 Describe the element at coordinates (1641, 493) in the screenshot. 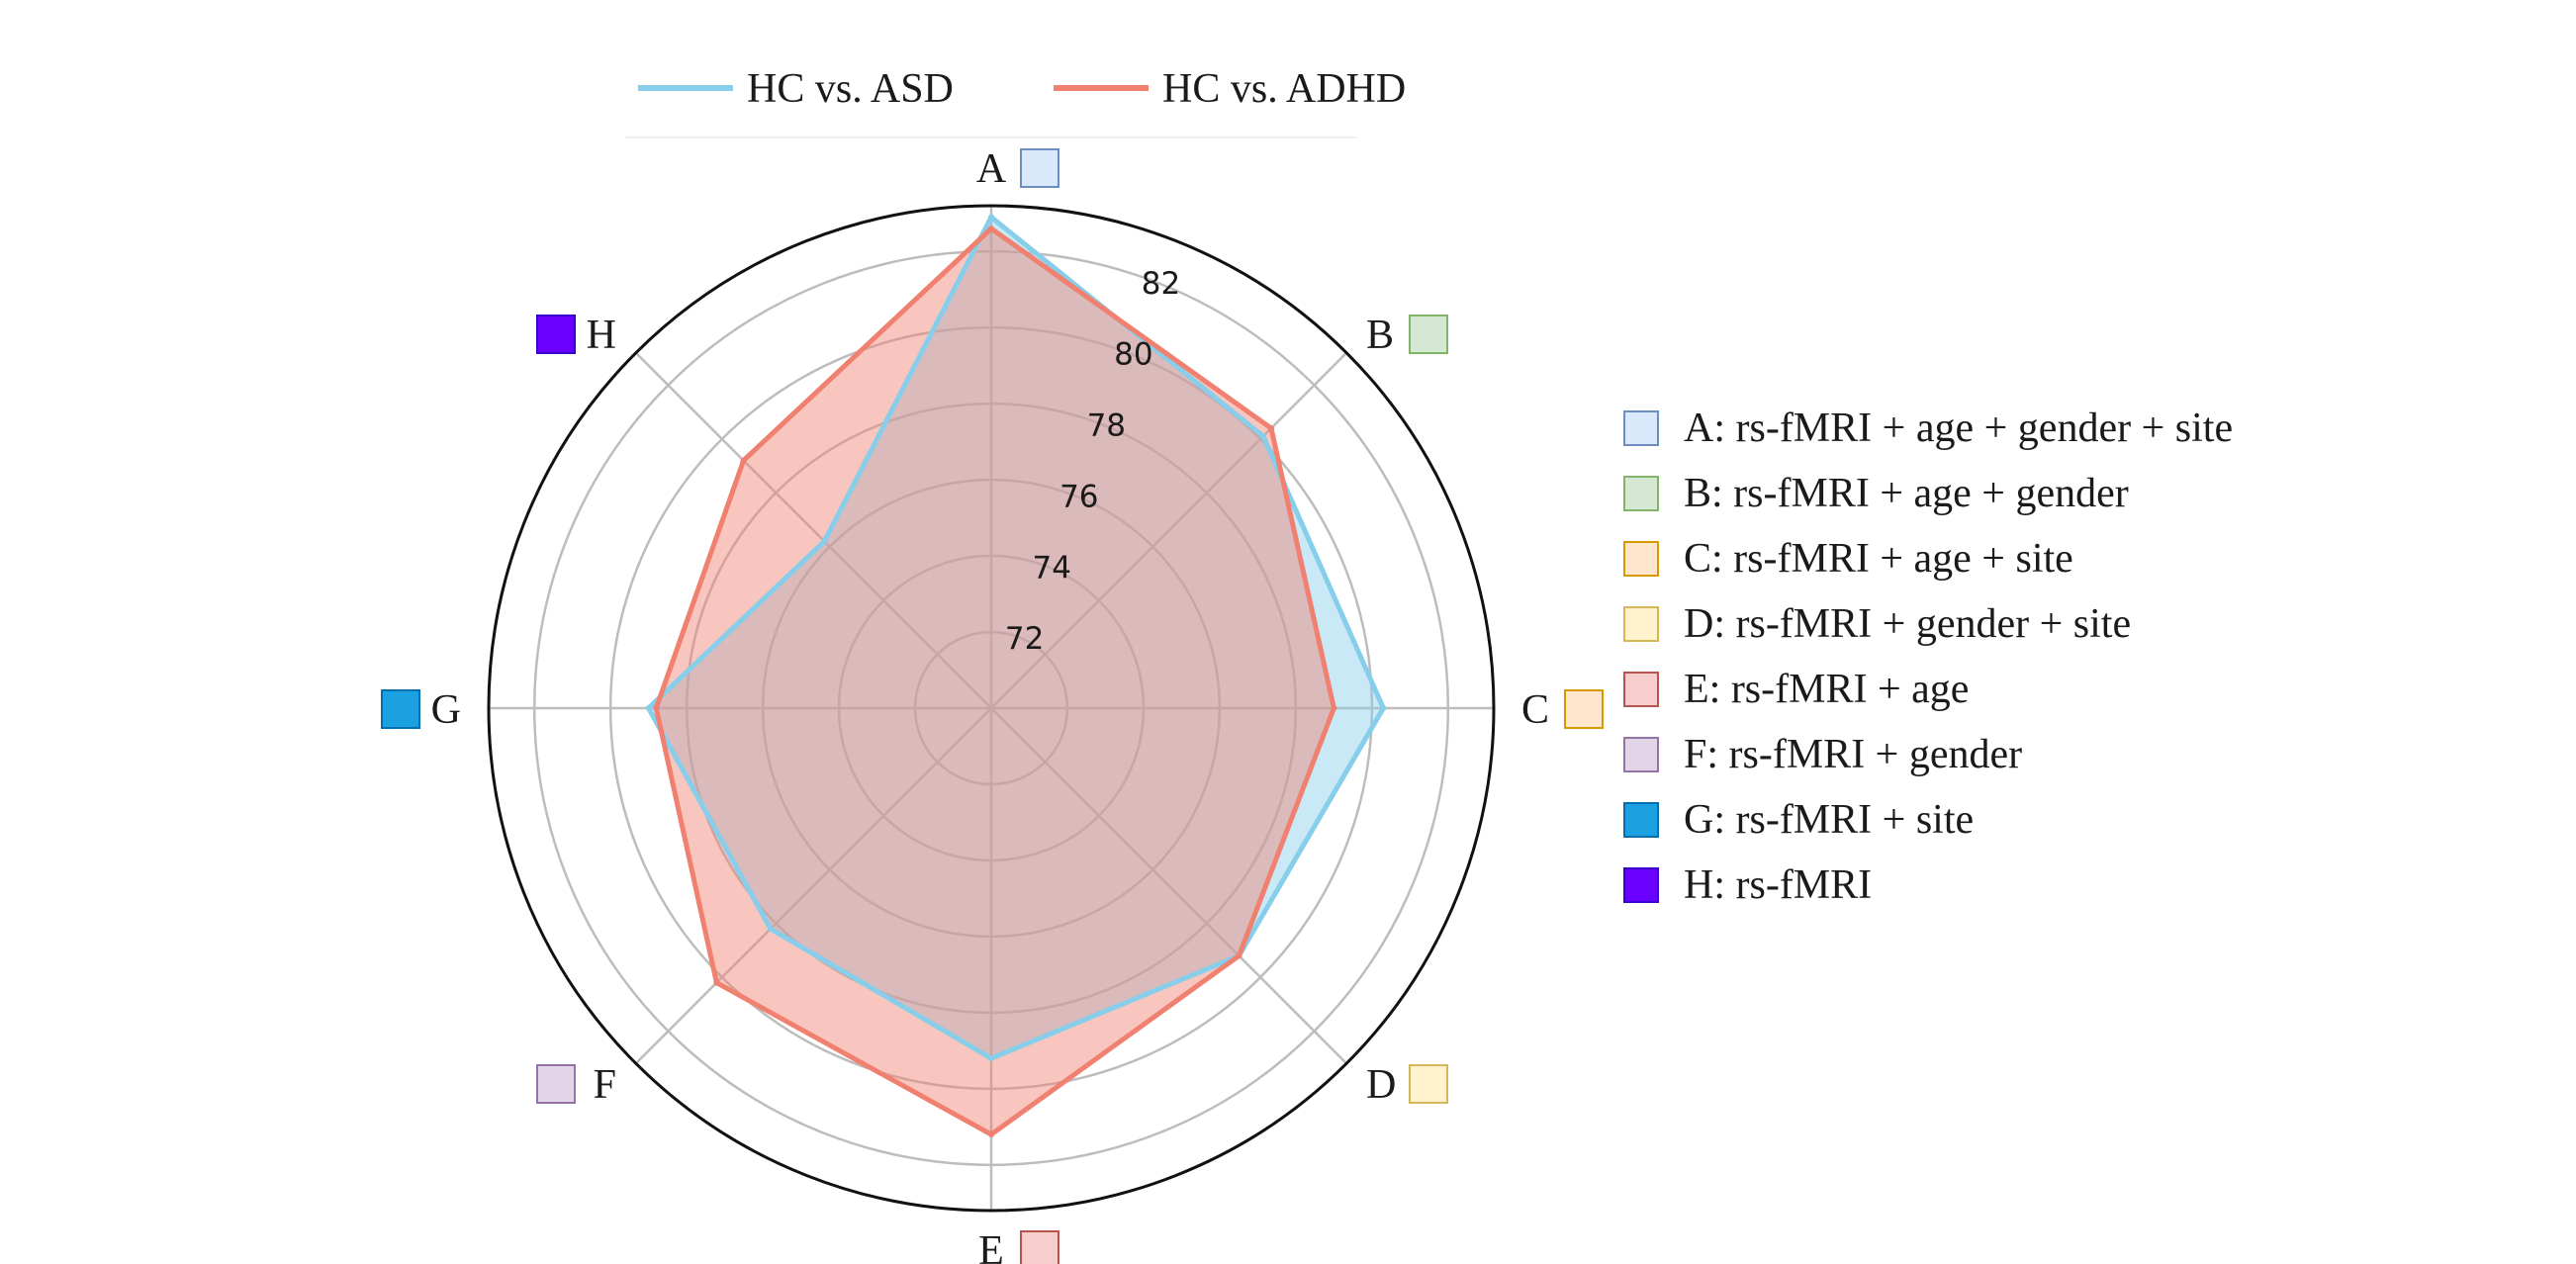

I see `category-legend-swatch-B` at that location.